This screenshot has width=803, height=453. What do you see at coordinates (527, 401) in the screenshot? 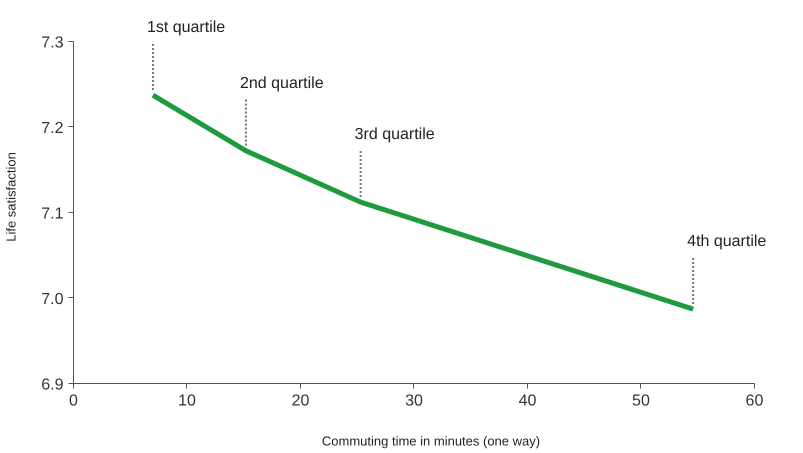
I see `x-tick-label: 40` at bounding box center [527, 401].